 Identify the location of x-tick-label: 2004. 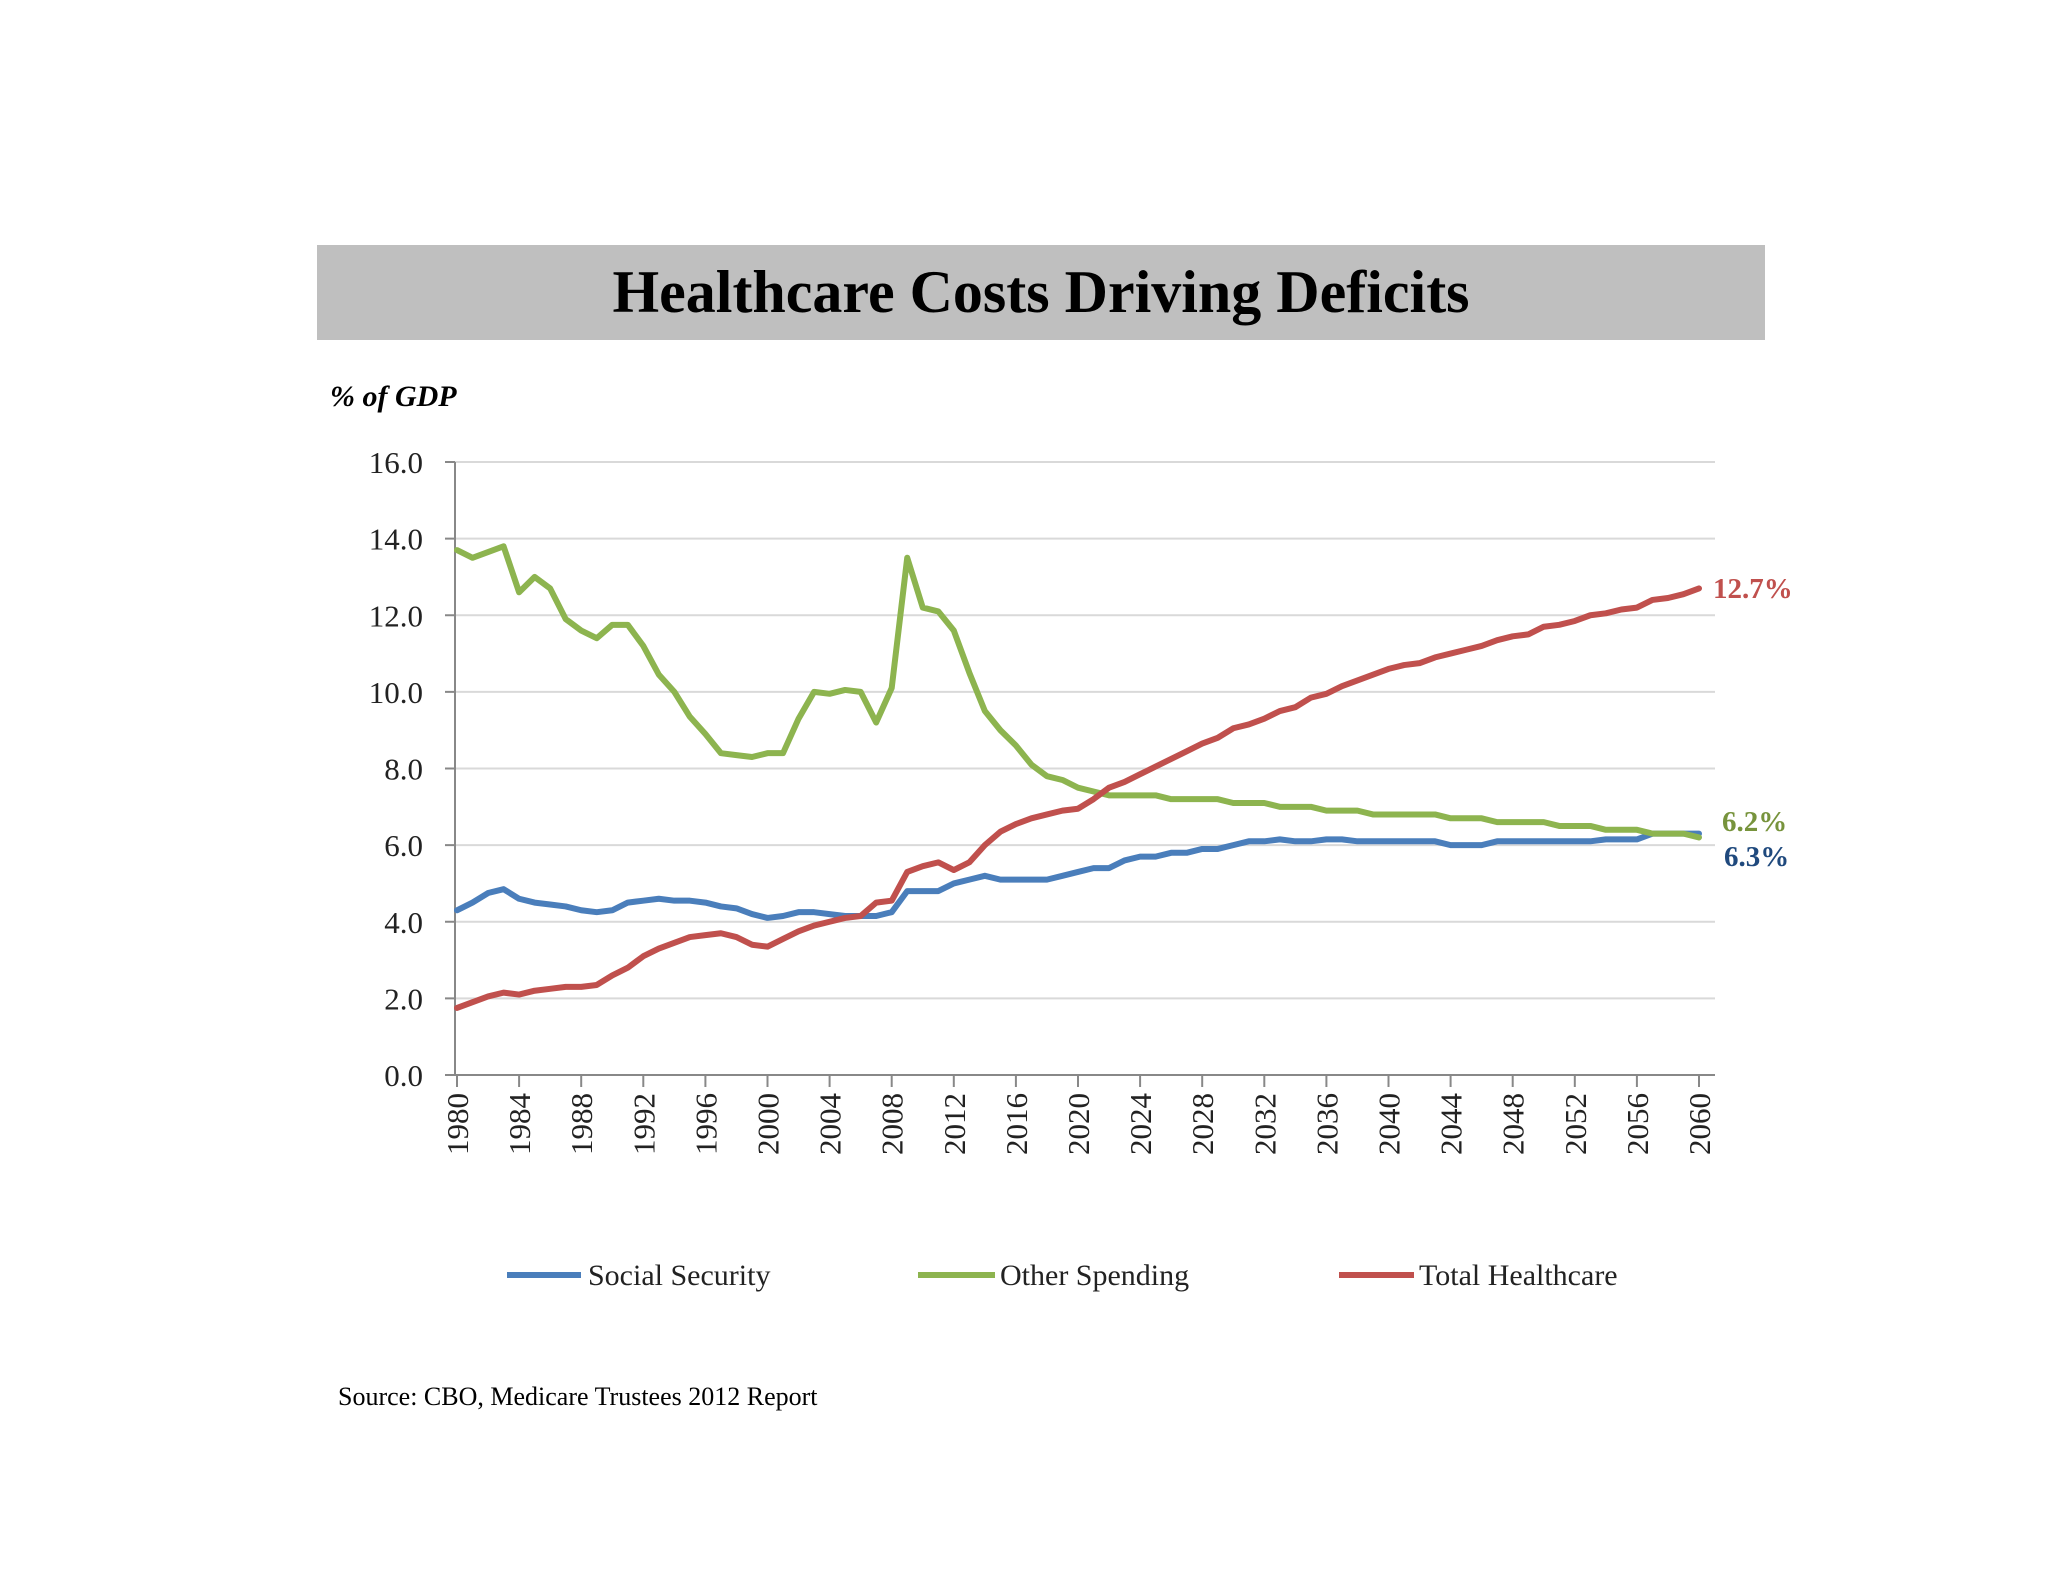
(830, 1124).